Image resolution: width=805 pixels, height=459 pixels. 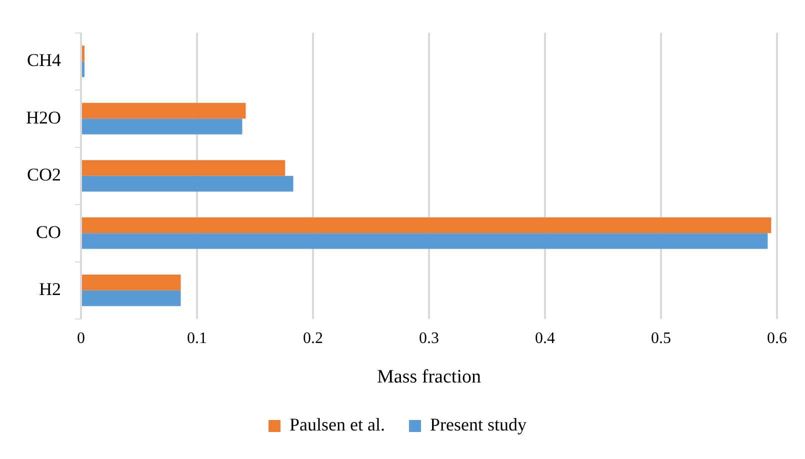 I want to click on y-tick-label: H2, so click(x=50, y=289).